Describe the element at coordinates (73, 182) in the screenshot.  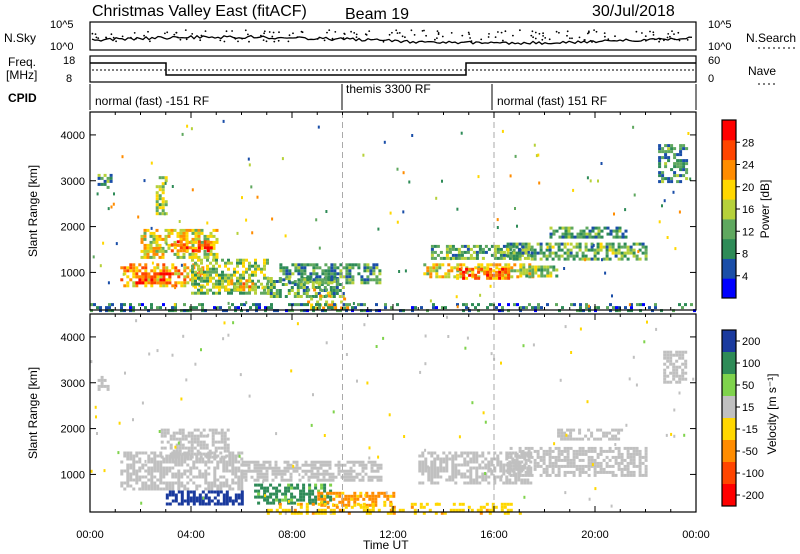
I see `y-tick-label: 3000` at that location.